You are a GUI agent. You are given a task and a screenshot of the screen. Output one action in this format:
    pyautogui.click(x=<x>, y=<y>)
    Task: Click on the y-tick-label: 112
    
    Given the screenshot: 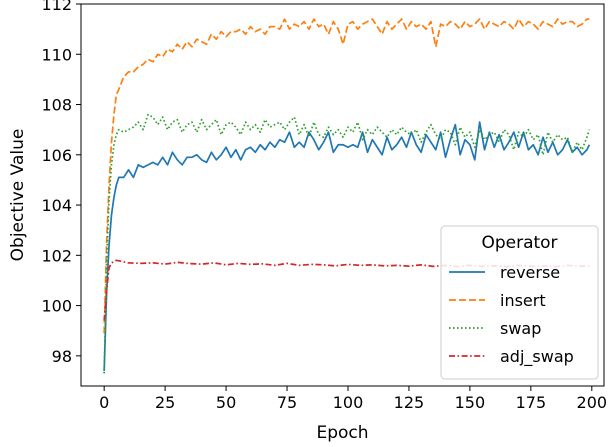 What is the action you would take?
    pyautogui.click(x=56, y=7)
    